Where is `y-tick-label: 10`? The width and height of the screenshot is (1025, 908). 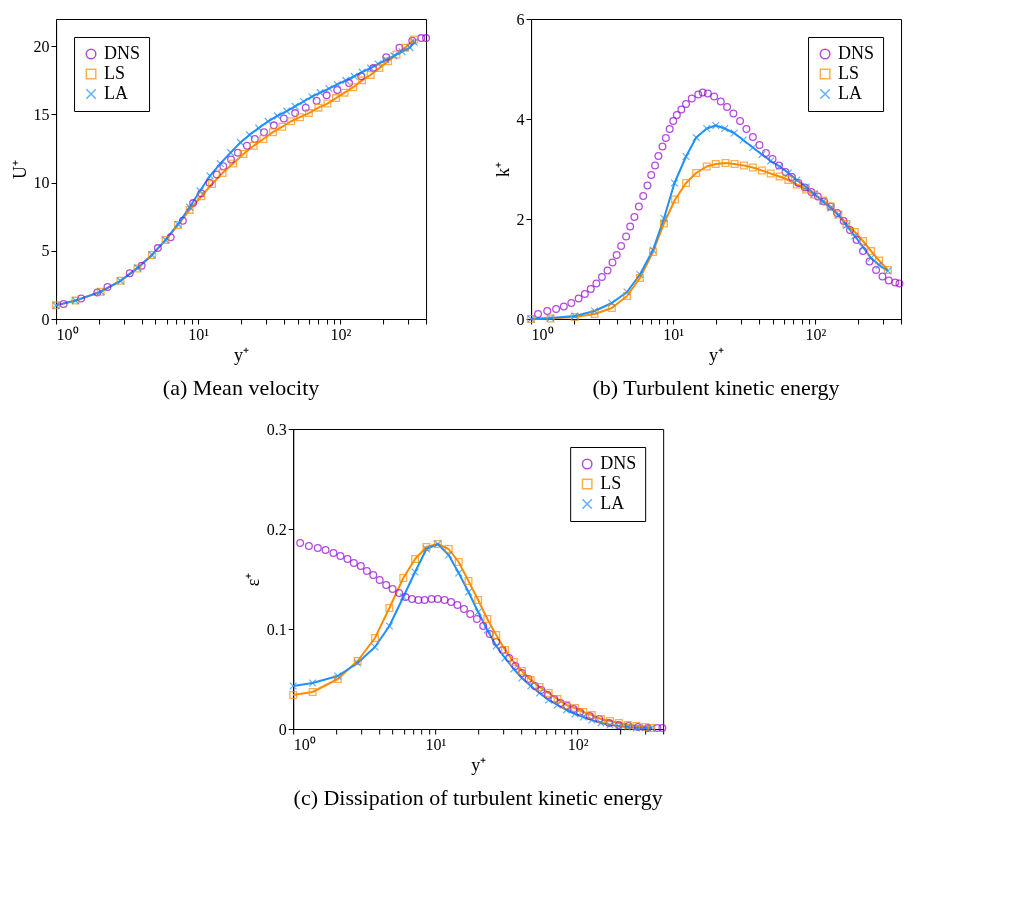 y-tick-label: 10 is located at coordinates (41, 183).